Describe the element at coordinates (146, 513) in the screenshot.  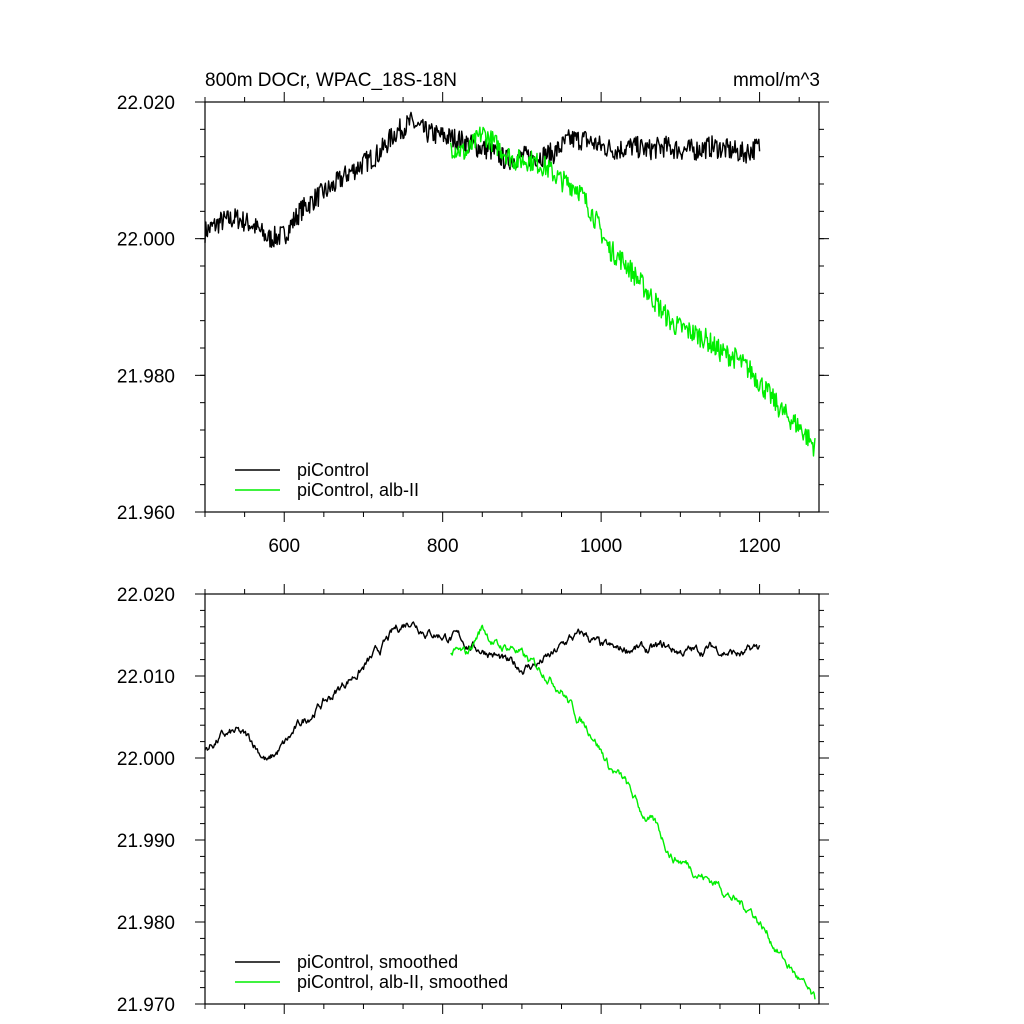
I see `y-tick-label: 21.960` at that location.